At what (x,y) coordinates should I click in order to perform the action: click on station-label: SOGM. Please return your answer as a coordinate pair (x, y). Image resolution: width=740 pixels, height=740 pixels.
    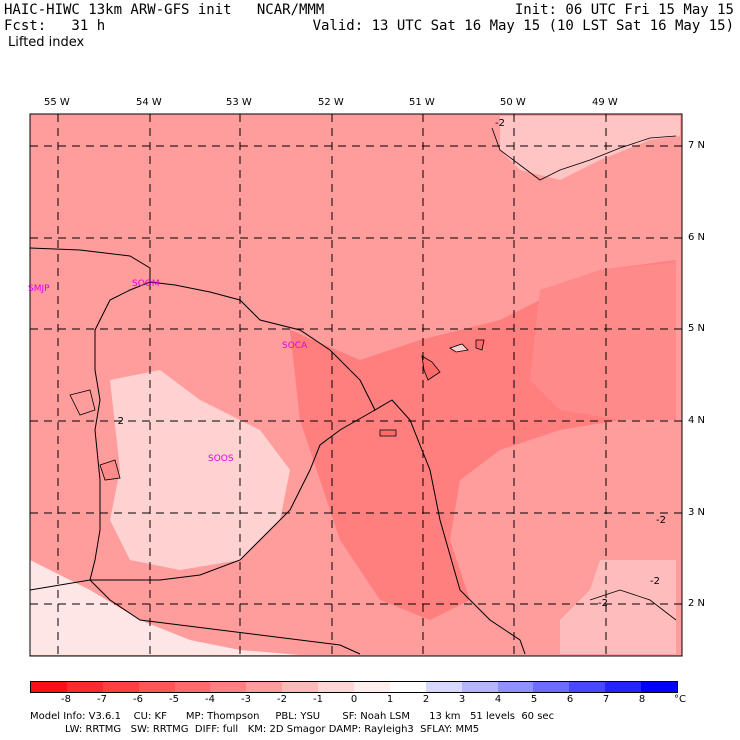
    Looking at the image, I should click on (146, 284).